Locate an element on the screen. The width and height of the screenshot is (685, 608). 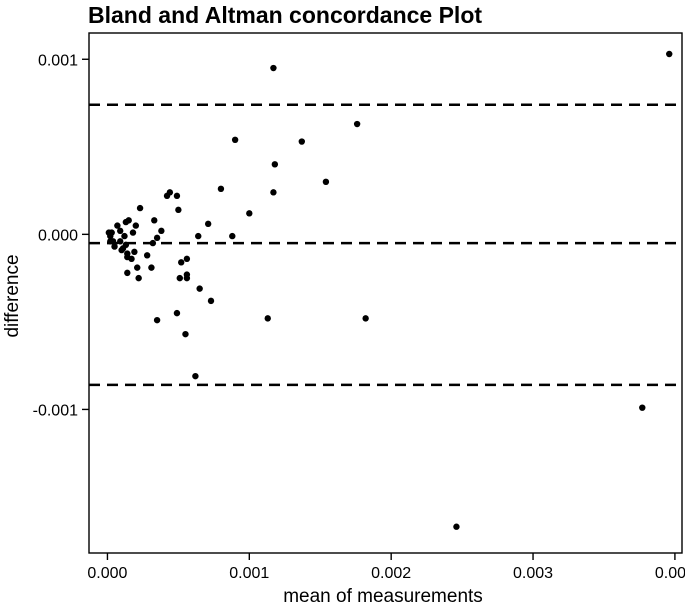
x-tick-label: 0.003 is located at coordinates (533, 573).